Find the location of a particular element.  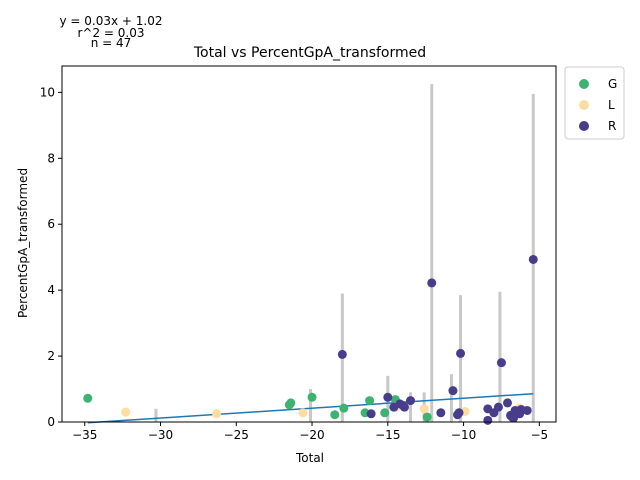

x-axis-ticks: −35 −30 −25 −20 −15 −10 −5 is located at coordinates (310, 432).